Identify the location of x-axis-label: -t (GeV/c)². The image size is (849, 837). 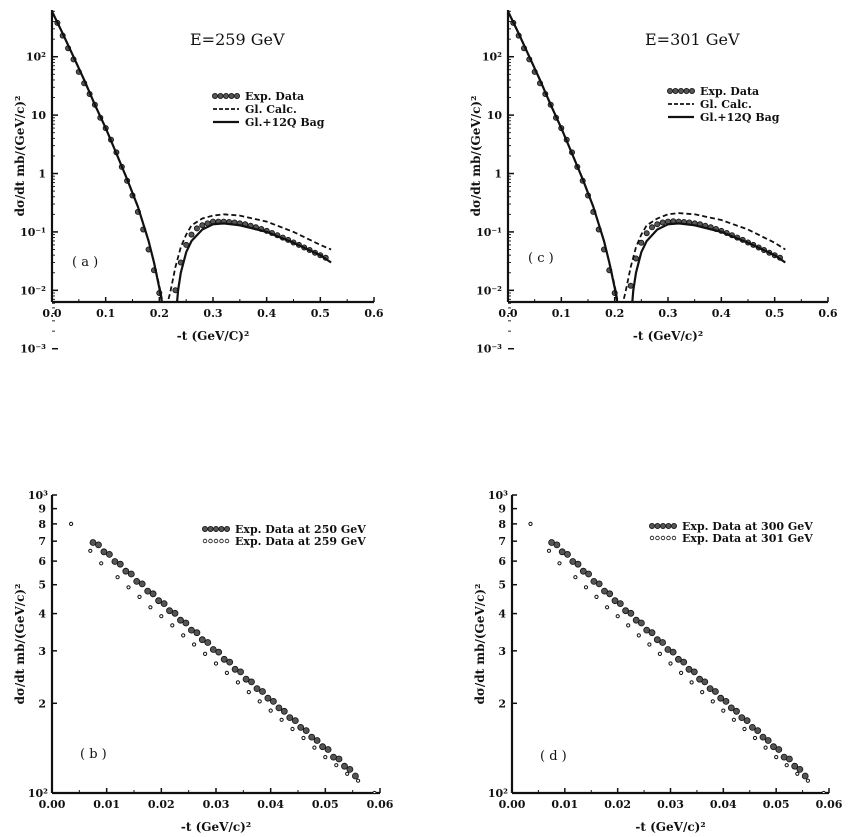
(670, 827).